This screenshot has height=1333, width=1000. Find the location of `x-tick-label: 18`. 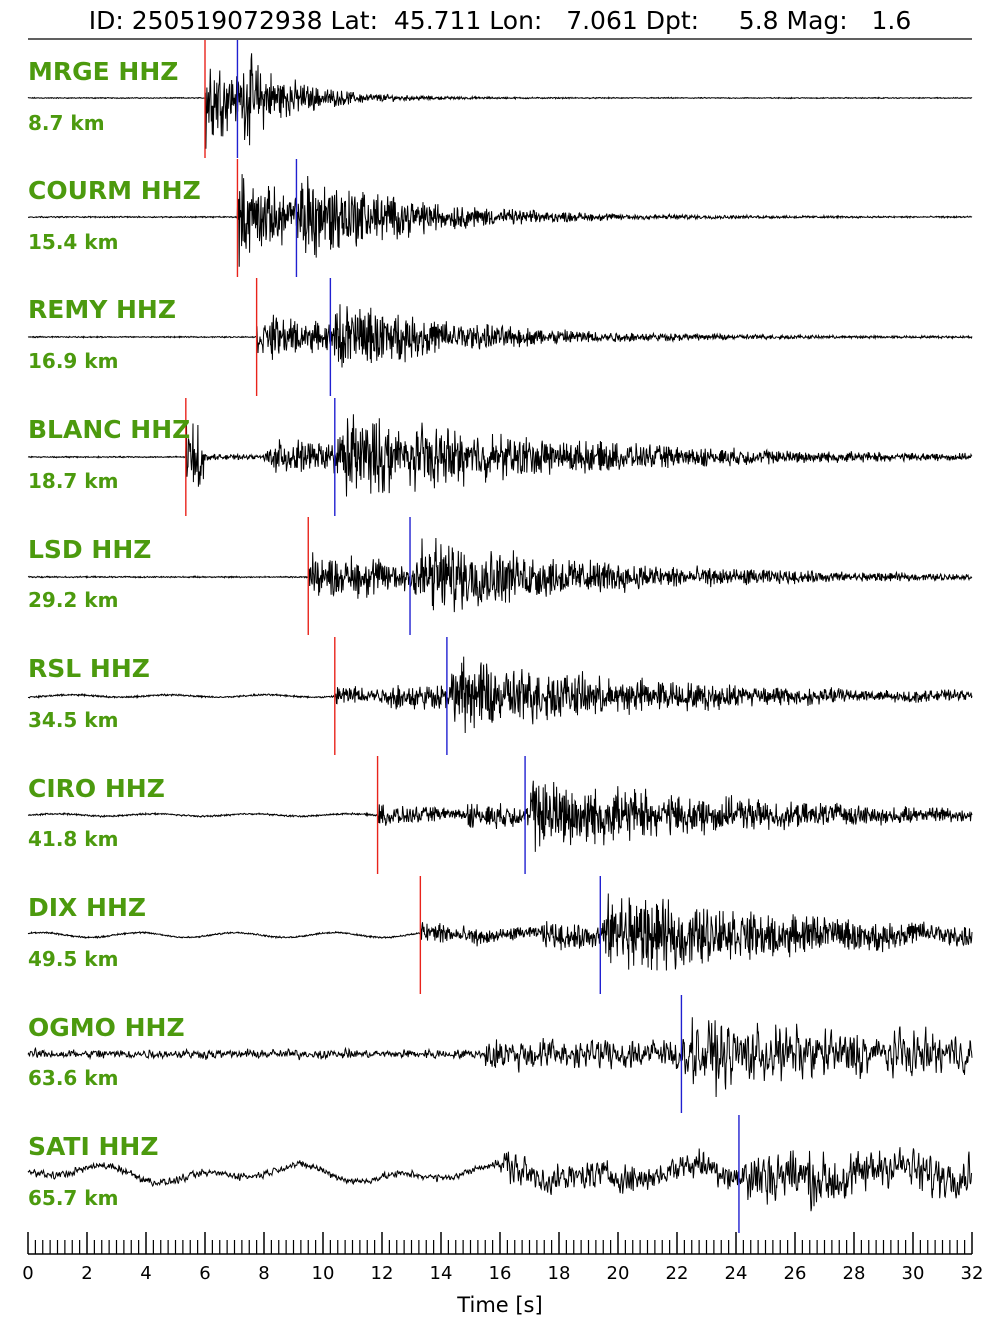

x-tick-label: 18 is located at coordinates (559, 1273).